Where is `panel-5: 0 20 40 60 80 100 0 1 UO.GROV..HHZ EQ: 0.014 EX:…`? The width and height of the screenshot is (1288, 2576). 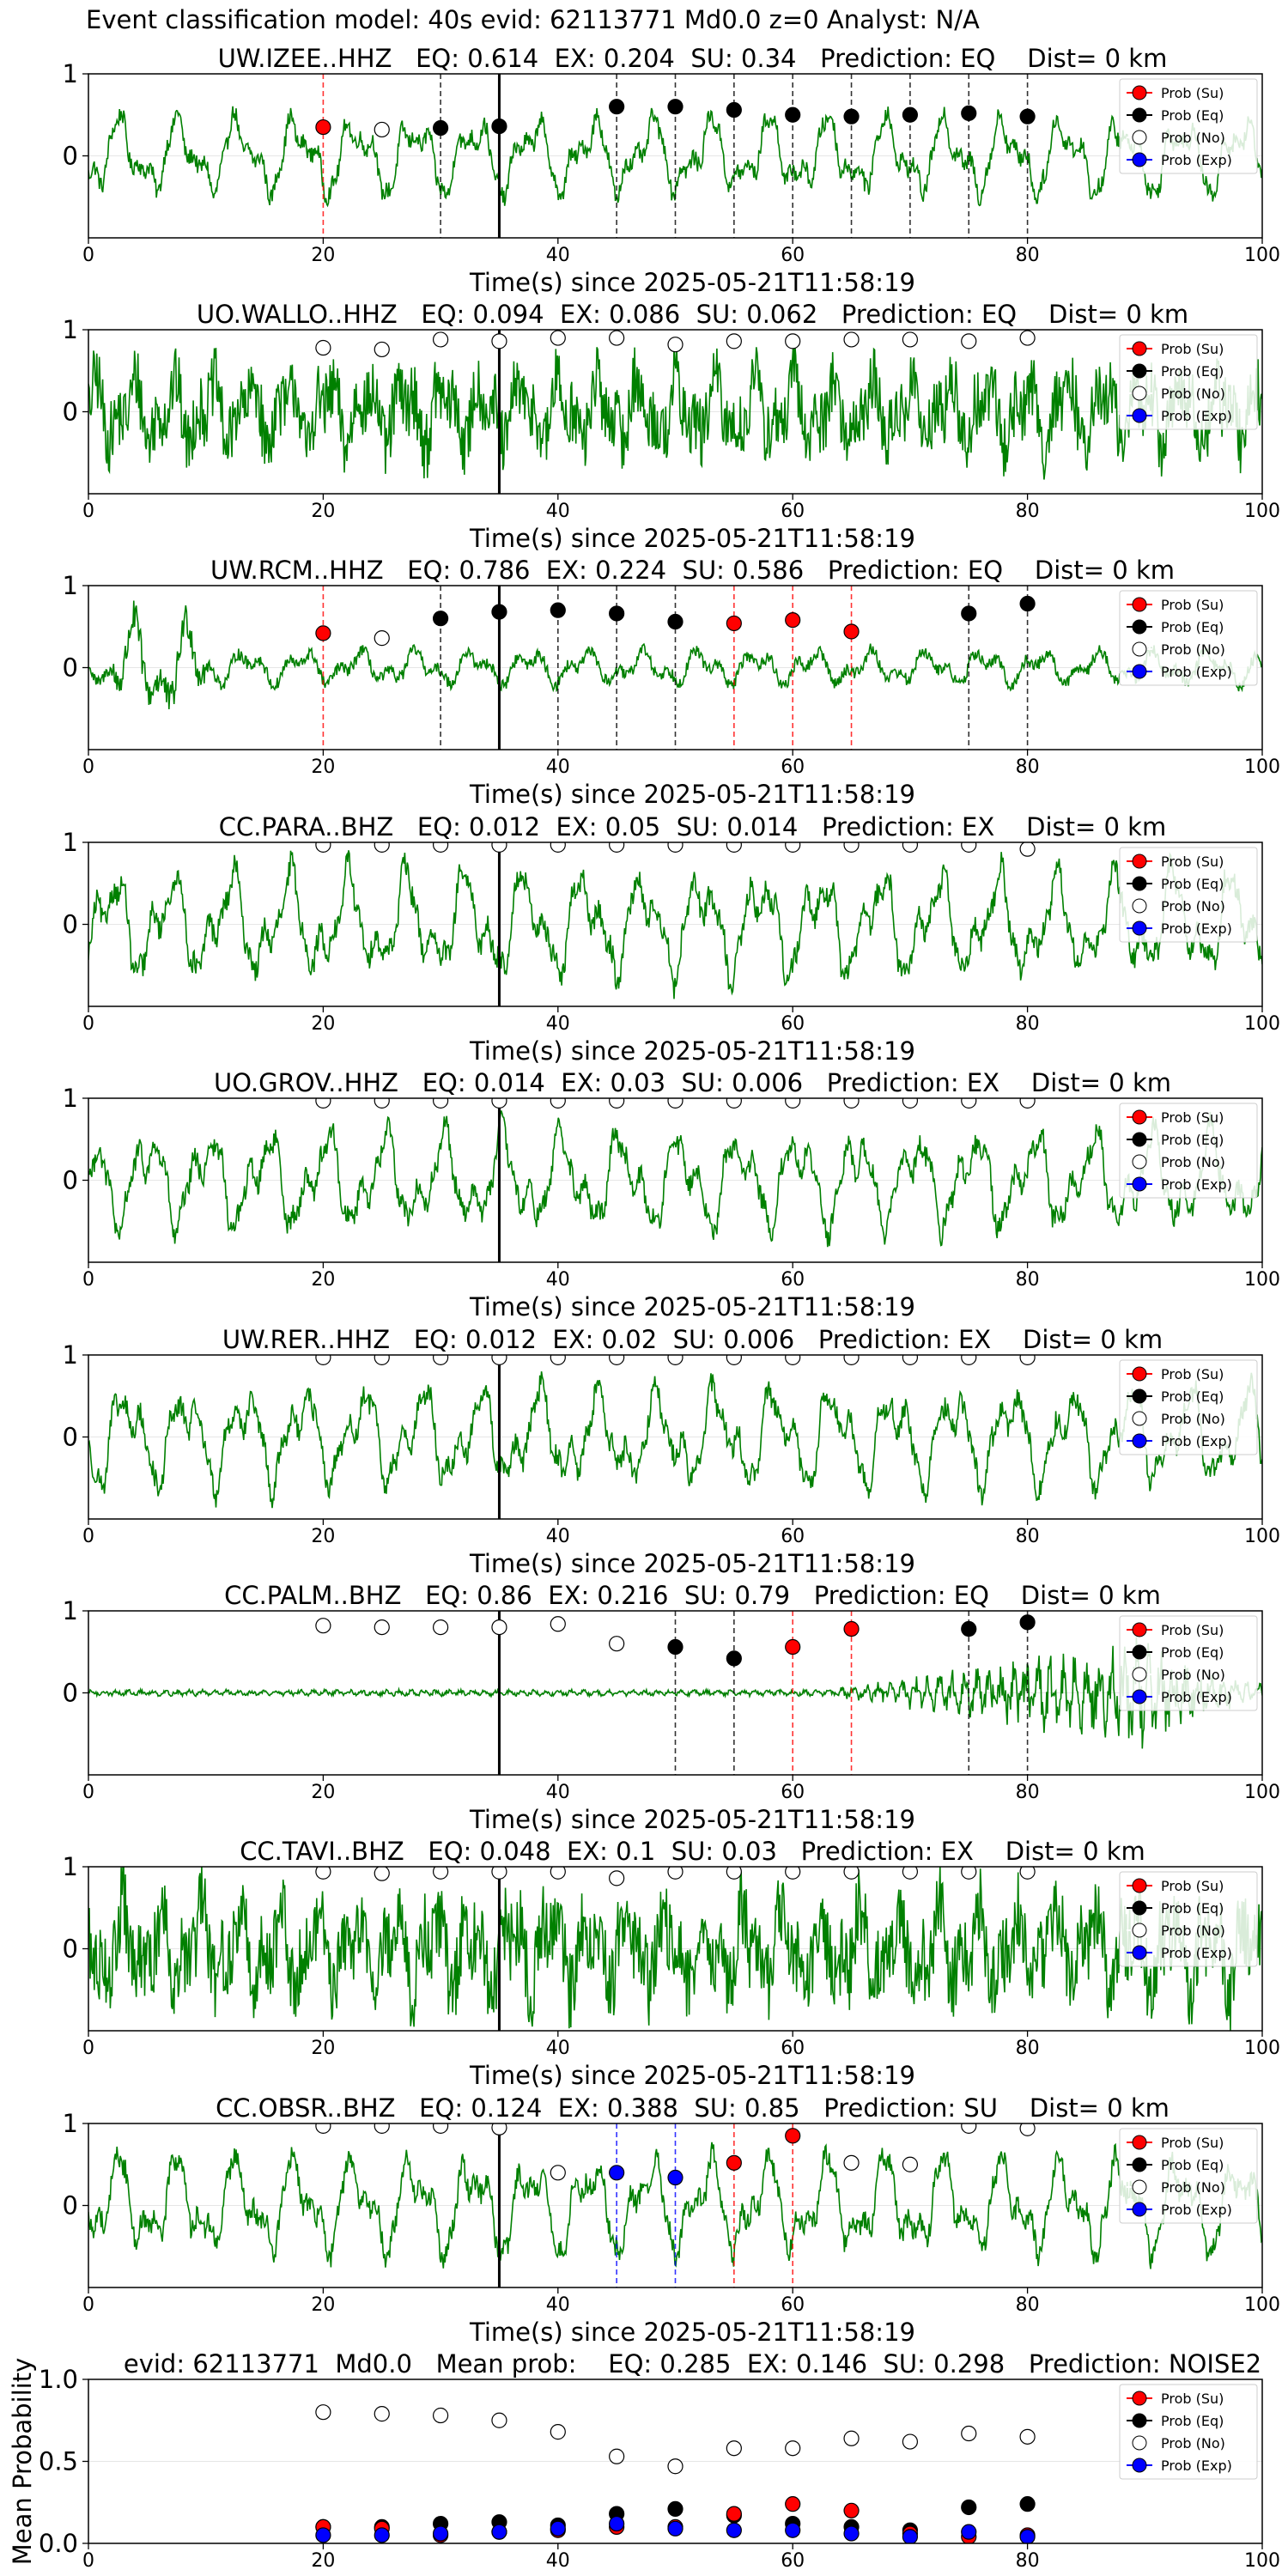 panel-5: 0 20 40 60 80 100 0 1 UO.GROV..HHZ EQ: 0.014 EX:… is located at coordinates (671, 1195).